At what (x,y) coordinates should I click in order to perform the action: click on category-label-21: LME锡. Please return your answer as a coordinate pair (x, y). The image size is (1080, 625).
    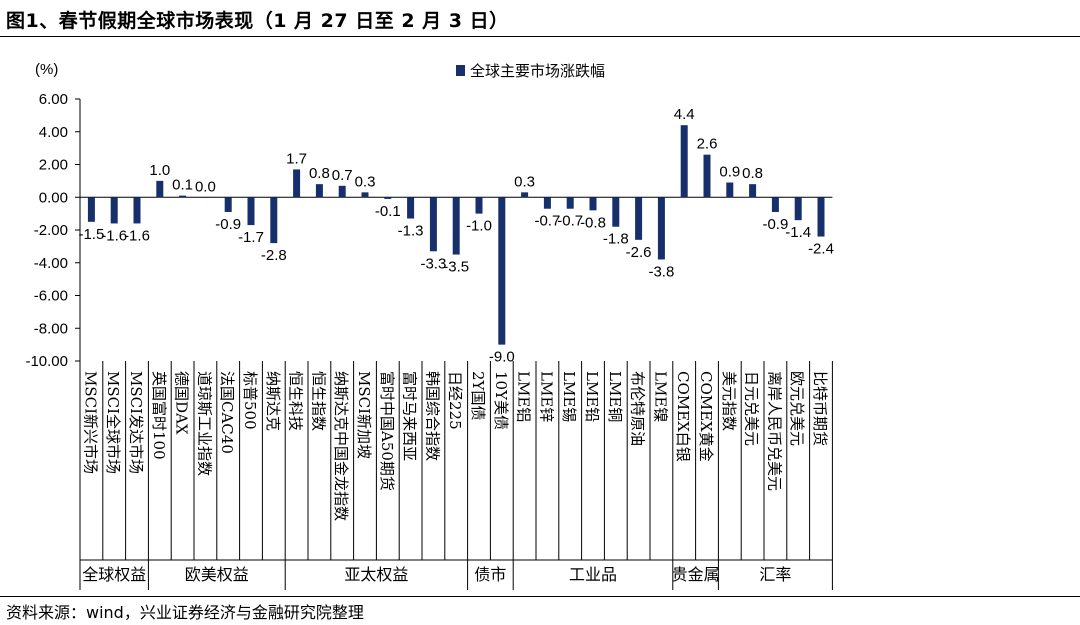
    Looking at the image, I should click on (569, 396).